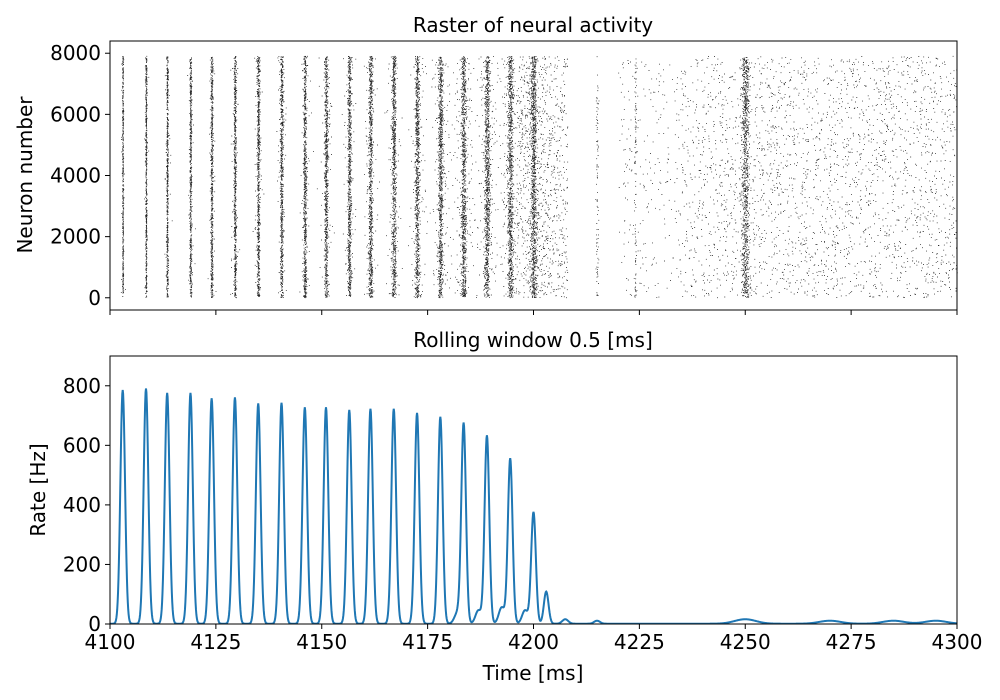 The width and height of the screenshot is (1000, 700). What do you see at coordinates (38, 489) in the screenshot?
I see `rate-y-axis-label: Rate [Hz]` at bounding box center [38, 489].